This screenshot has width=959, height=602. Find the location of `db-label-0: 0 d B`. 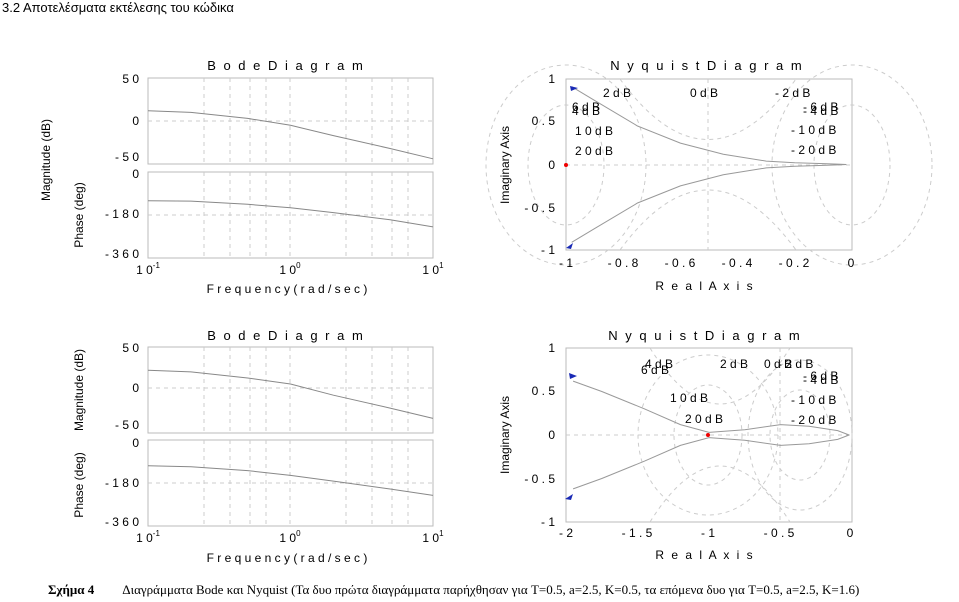

db-label-0: 0 d B is located at coordinates (704, 93).